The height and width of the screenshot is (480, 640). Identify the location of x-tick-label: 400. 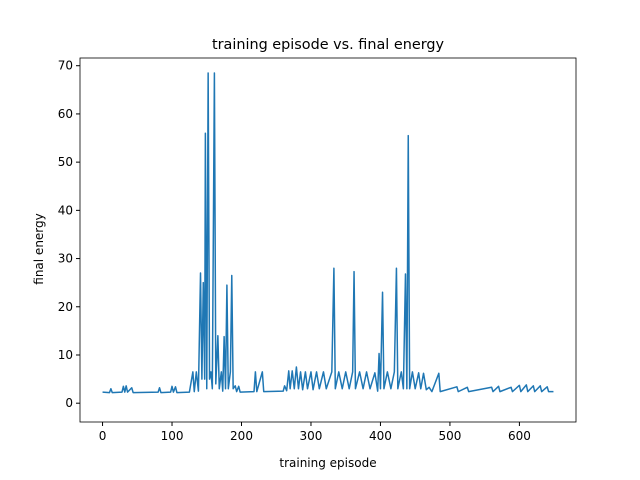
(380, 436).